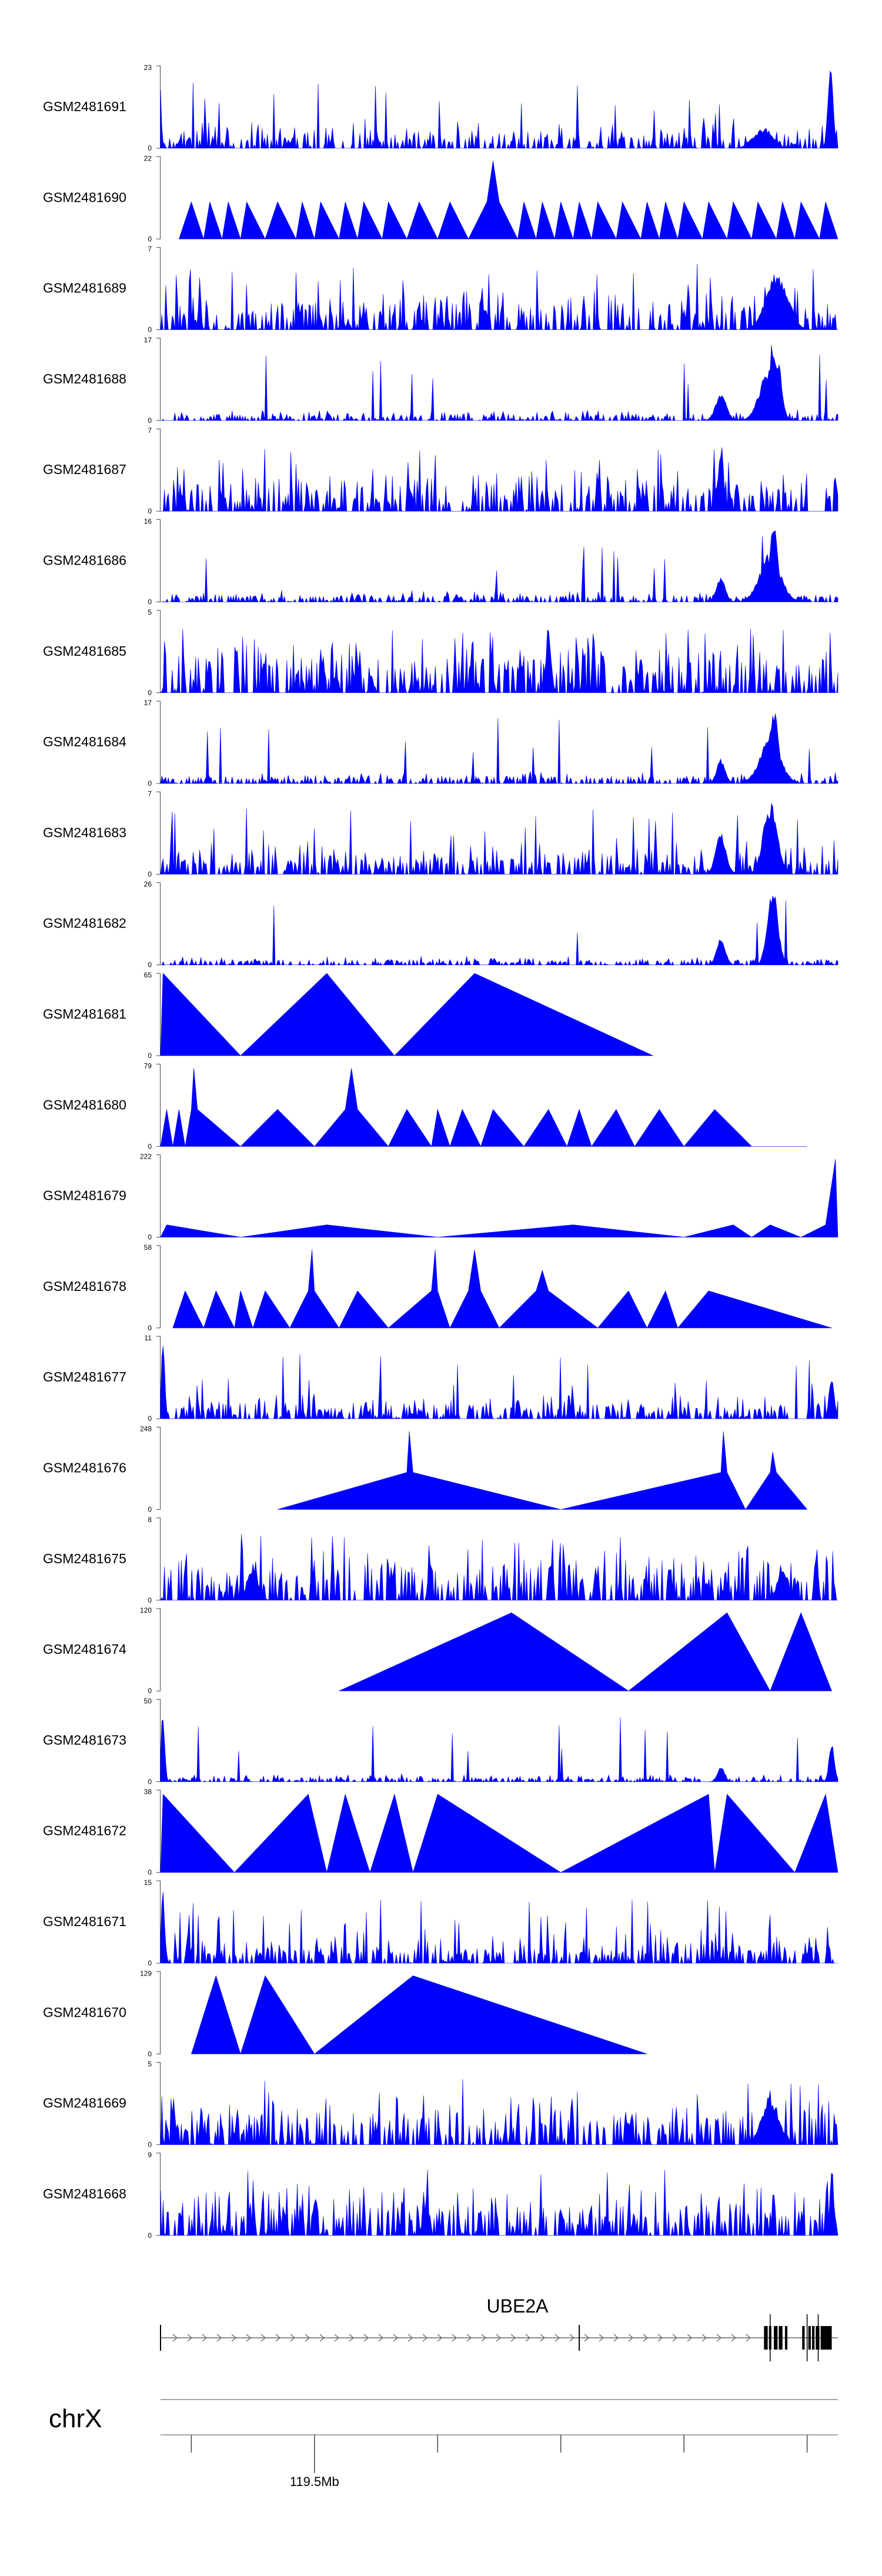  Describe the element at coordinates (84, 1014) in the screenshot. I see `track-label: GSM2481681` at that location.